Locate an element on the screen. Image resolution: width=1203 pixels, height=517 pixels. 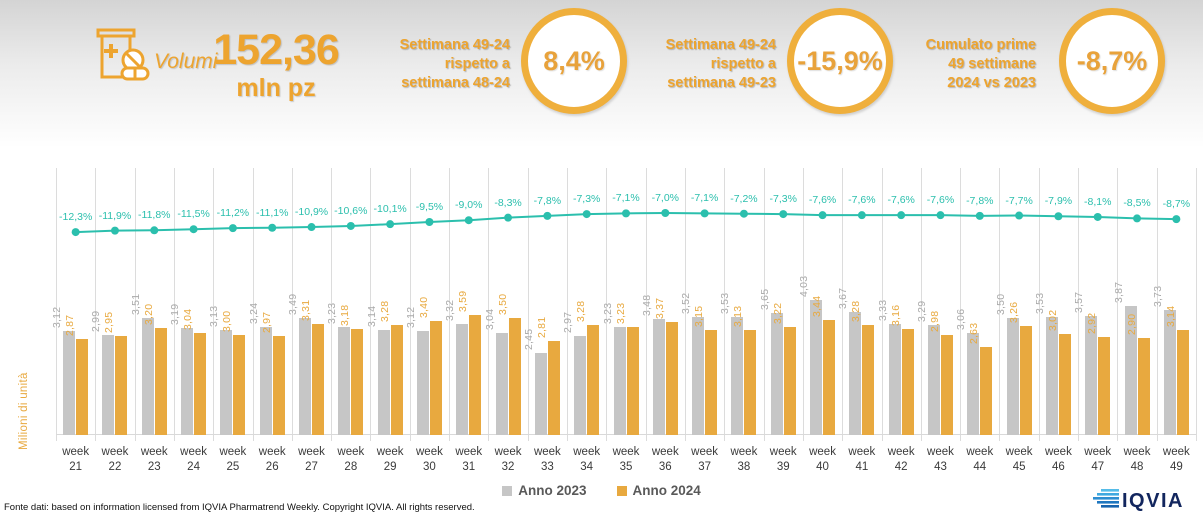
week-label: week 47 is located at coordinates (1098, 459).